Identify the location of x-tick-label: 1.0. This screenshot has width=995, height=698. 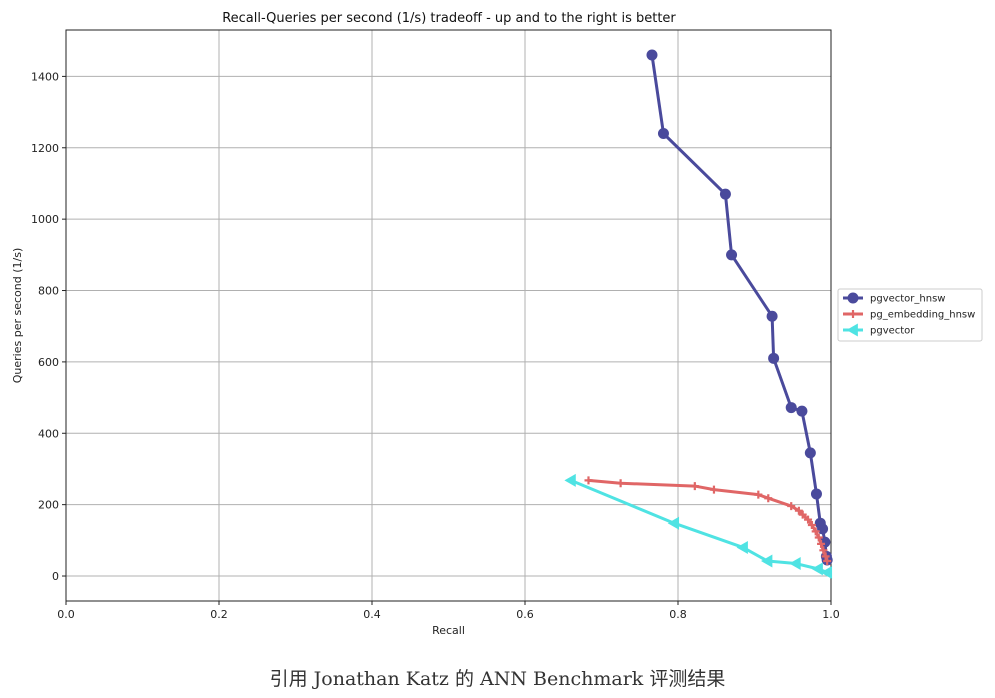
(831, 614).